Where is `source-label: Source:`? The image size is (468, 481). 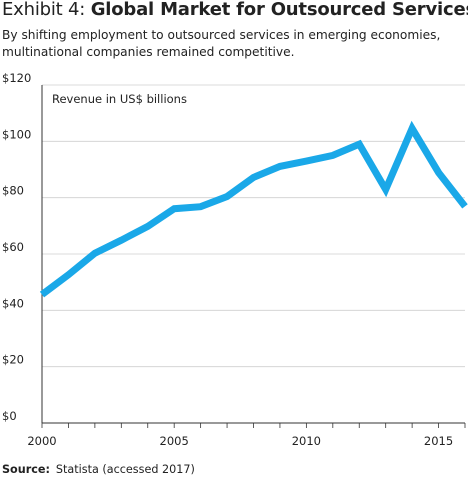 source-label: Source: is located at coordinates (26, 469).